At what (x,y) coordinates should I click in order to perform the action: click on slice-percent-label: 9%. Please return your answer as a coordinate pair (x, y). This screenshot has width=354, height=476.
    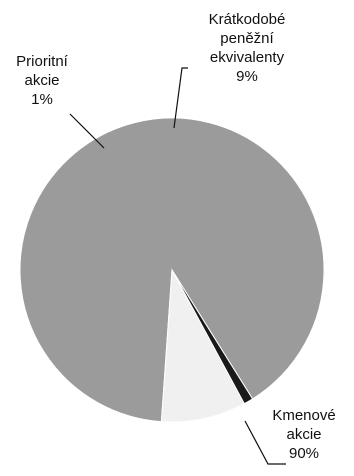
    Looking at the image, I should click on (247, 76).